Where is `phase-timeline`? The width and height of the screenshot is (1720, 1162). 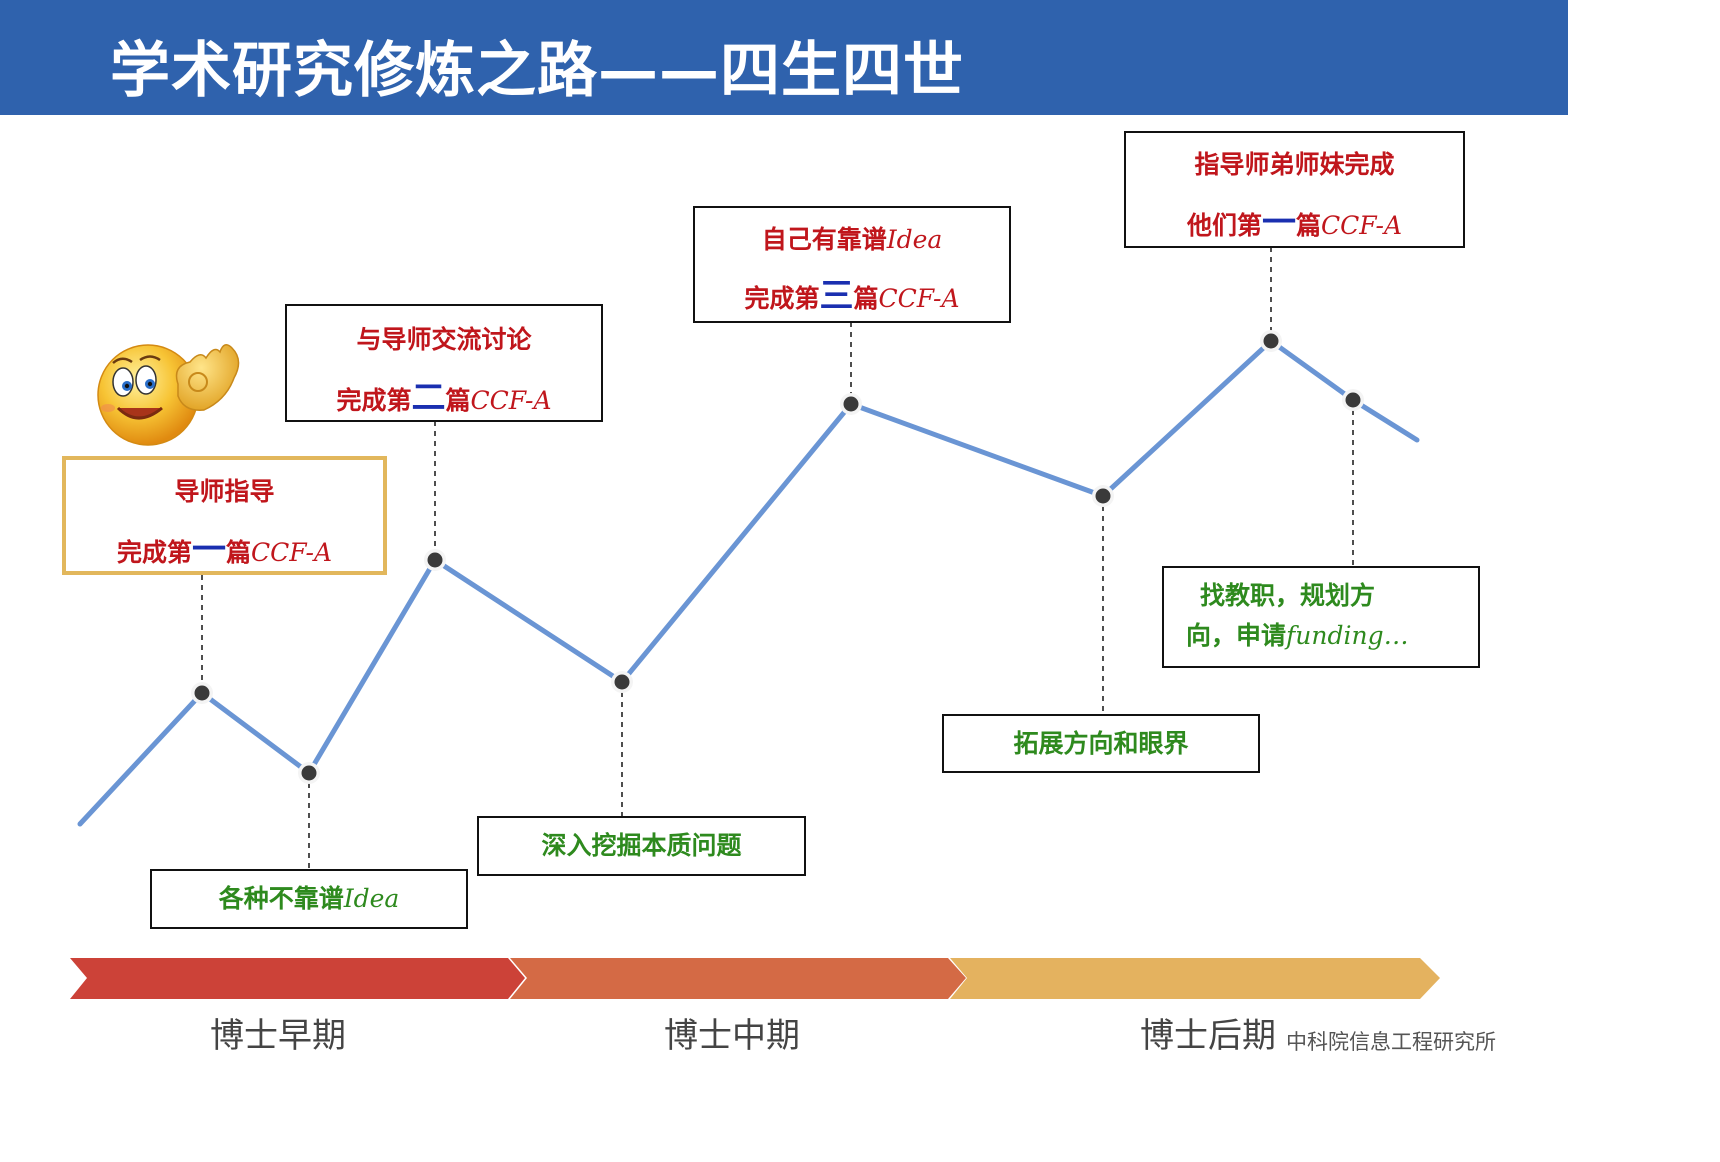 phase-timeline is located at coordinates (755, 978).